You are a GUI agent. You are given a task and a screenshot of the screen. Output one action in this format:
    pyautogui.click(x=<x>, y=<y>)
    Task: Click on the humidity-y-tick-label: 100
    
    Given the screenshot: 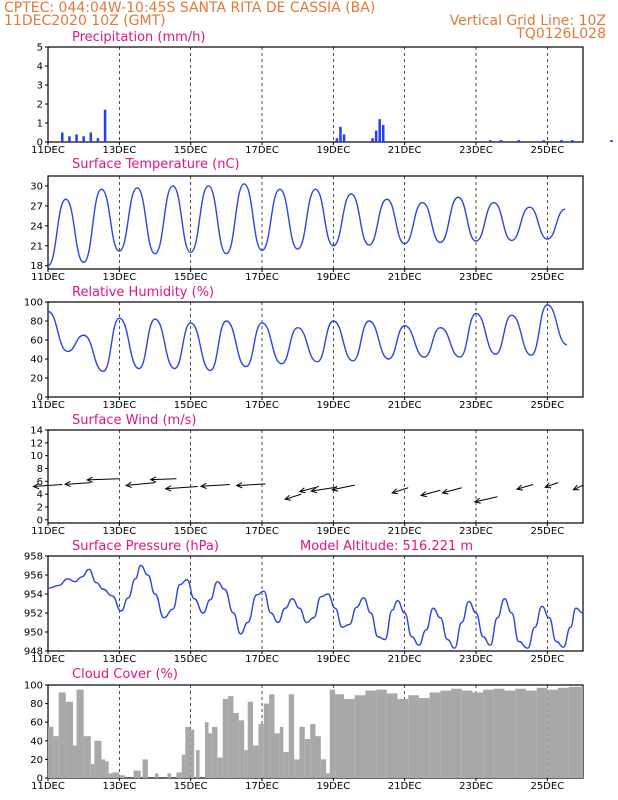 What is the action you would take?
    pyautogui.click(x=33, y=303)
    